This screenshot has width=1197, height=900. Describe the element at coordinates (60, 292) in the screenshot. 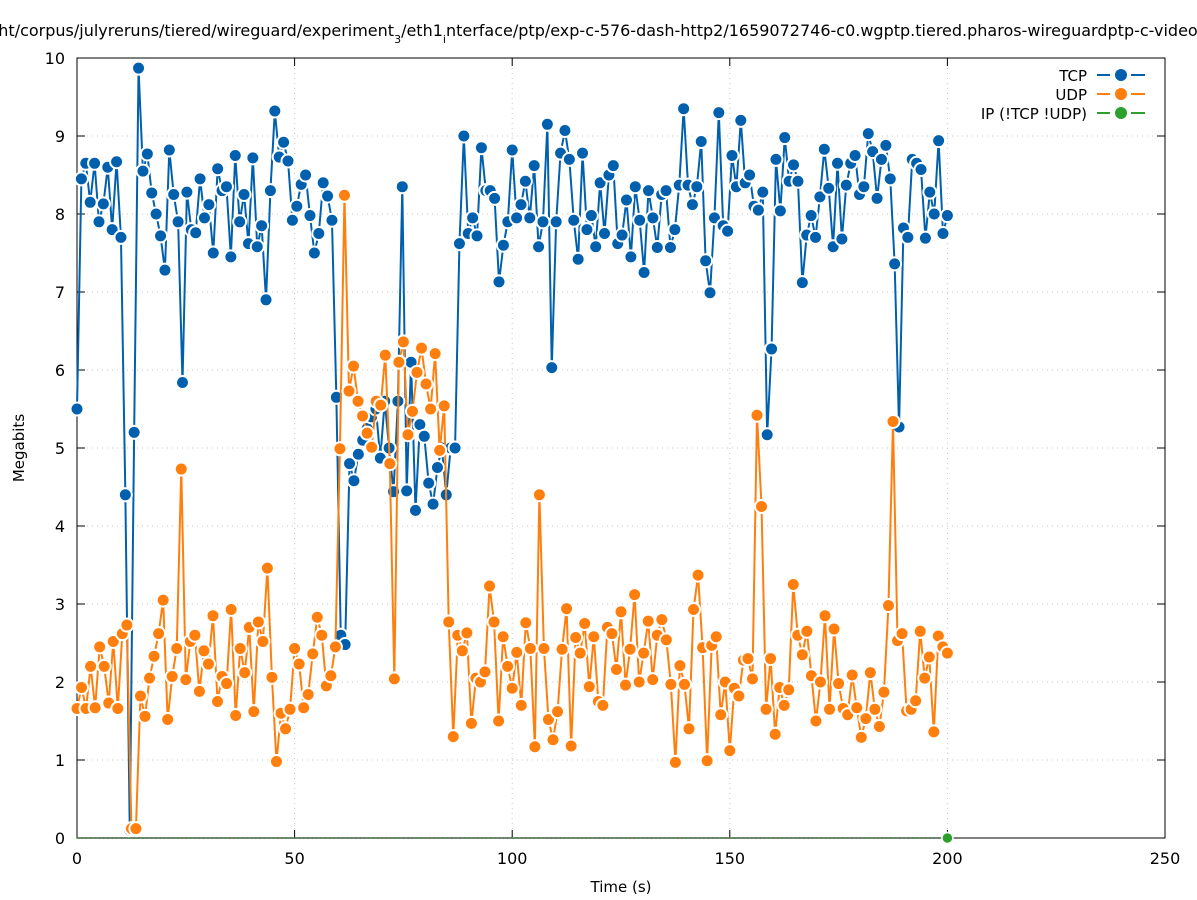

I see `y-tick-label: 7` at that location.